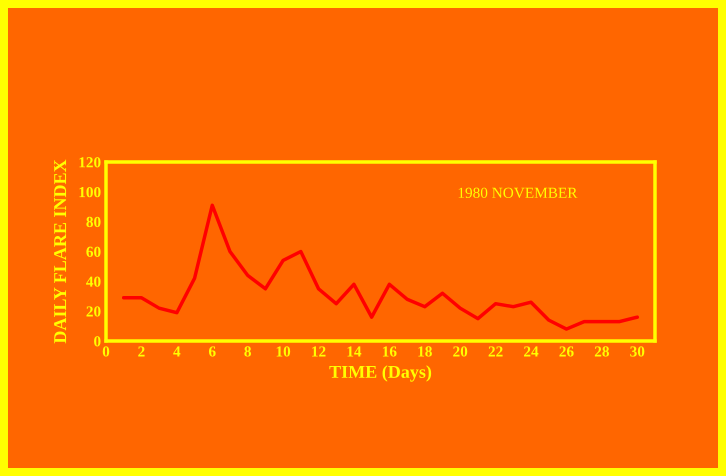 Image resolution: width=726 pixels, height=476 pixels. Describe the element at coordinates (90, 162) in the screenshot. I see `y-tick-label: 120` at that location.